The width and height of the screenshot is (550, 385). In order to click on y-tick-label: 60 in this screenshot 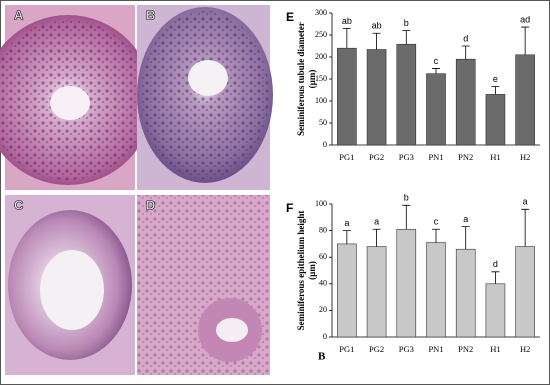, I will do `click(323, 256)`.